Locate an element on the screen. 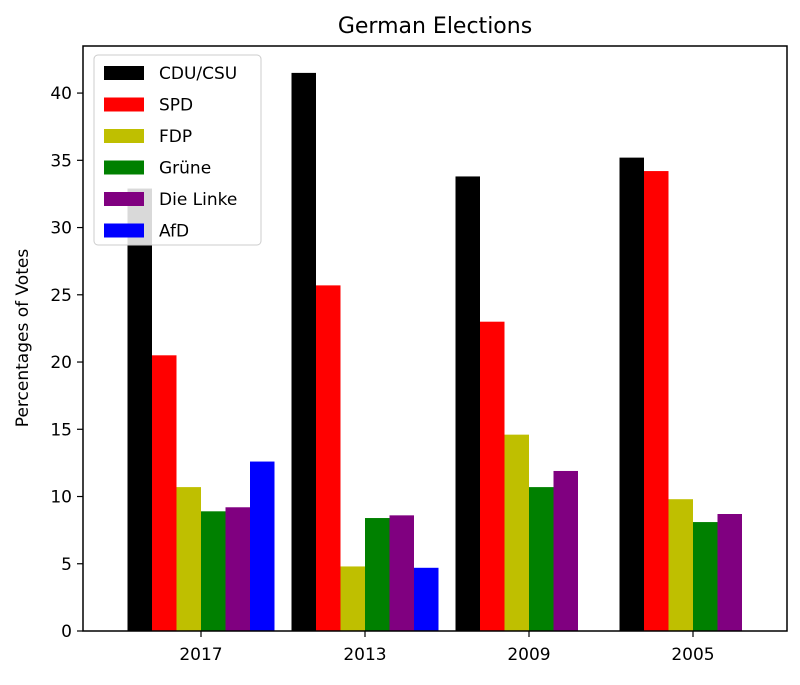 The image size is (800, 685). bar-2005-spd is located at coordinates (656, 401).